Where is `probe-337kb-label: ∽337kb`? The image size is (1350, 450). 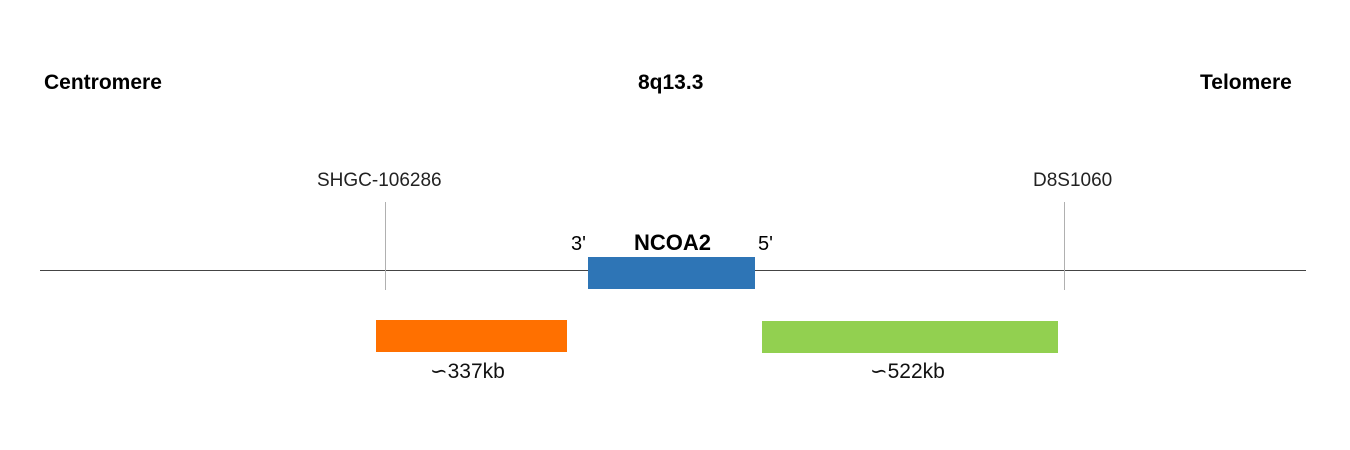
probe-337kb-label: ∽337kb is located at coordinates (467, 371).